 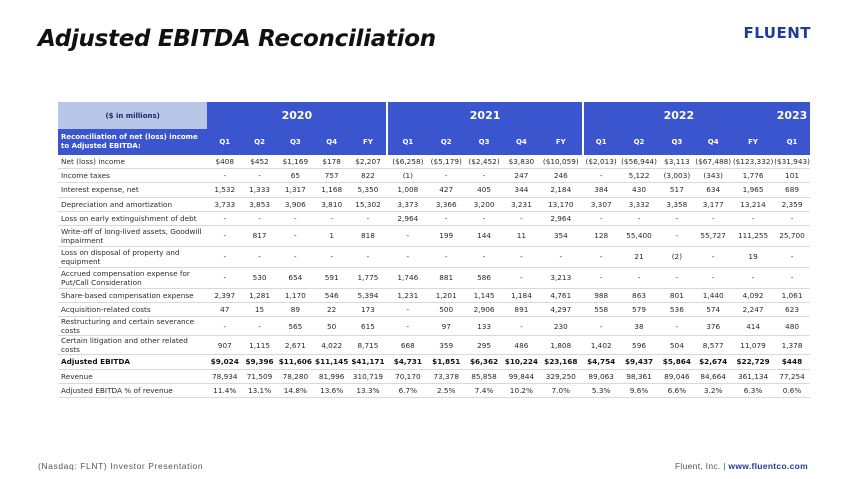 I want to click on table-cell: 907, so click(x=225, y=345).